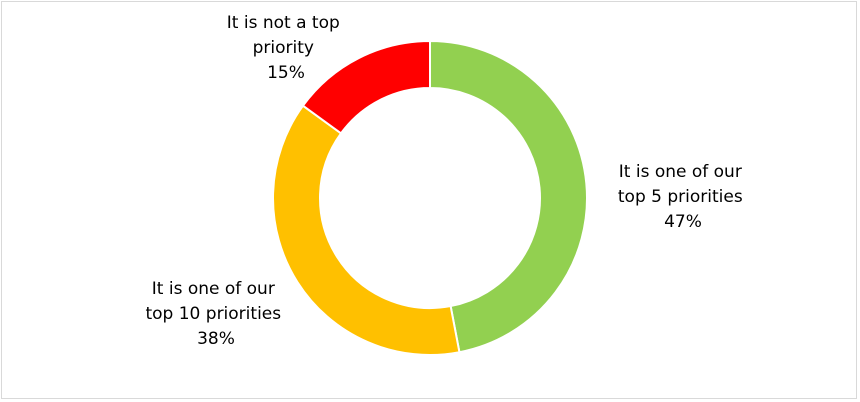  Describe the element at coordinates (366, 87) in the screenshot. I see `slice-not-top` at that location.